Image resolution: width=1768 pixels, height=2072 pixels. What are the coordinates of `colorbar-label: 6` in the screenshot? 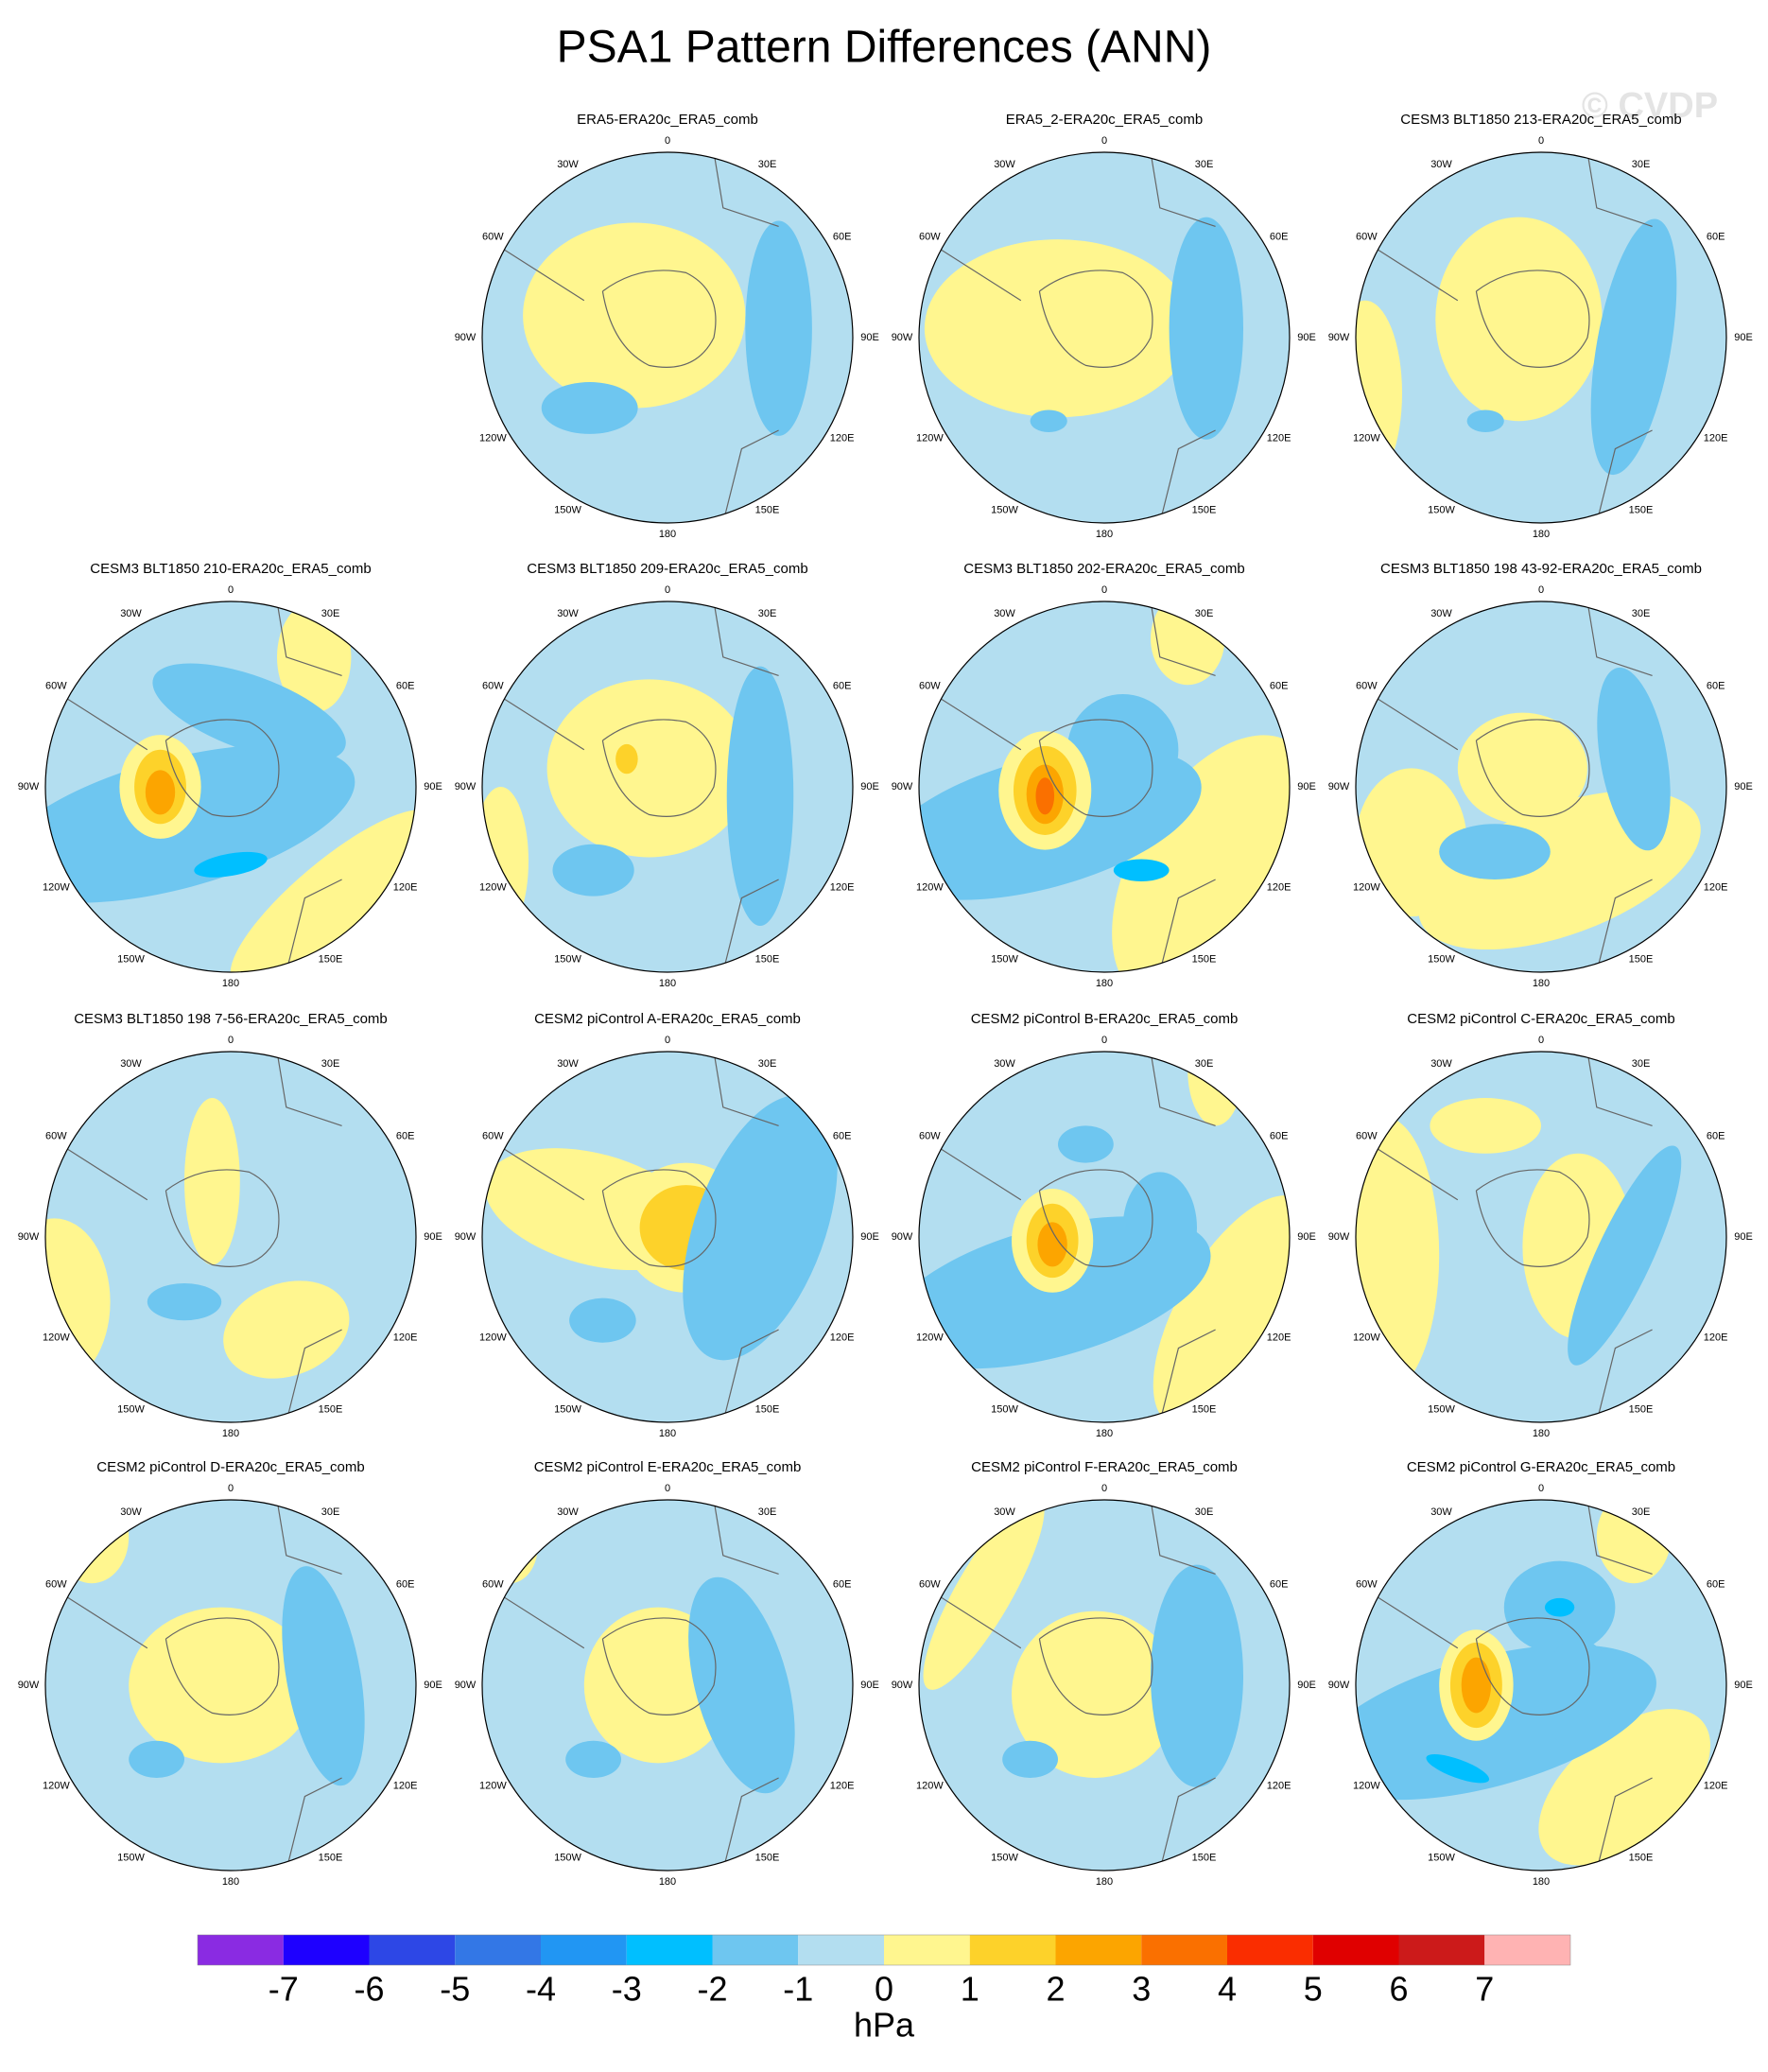 It's located at (1398, 1989).